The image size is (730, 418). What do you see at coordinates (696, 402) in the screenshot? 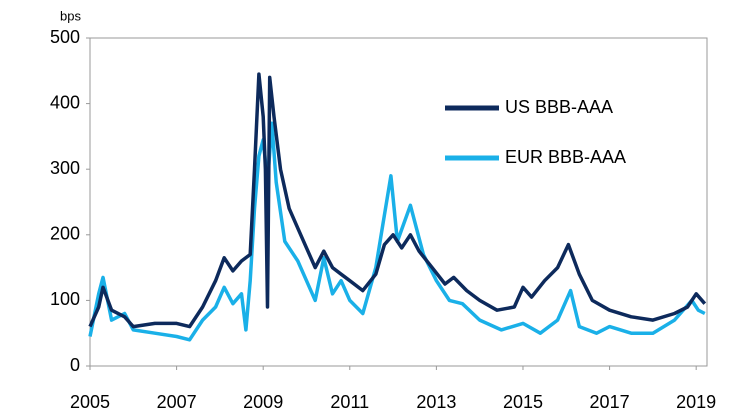
I see `x-tick-label: 2019` at bounding box center [696, 402].